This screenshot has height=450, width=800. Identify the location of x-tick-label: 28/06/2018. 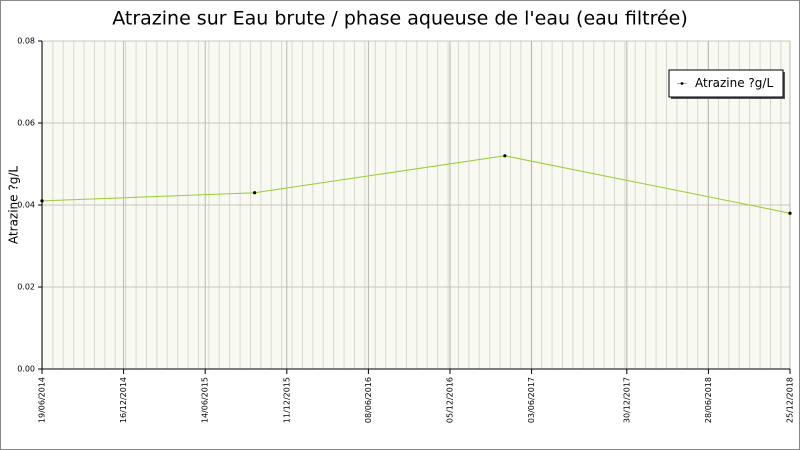
(708, 400).